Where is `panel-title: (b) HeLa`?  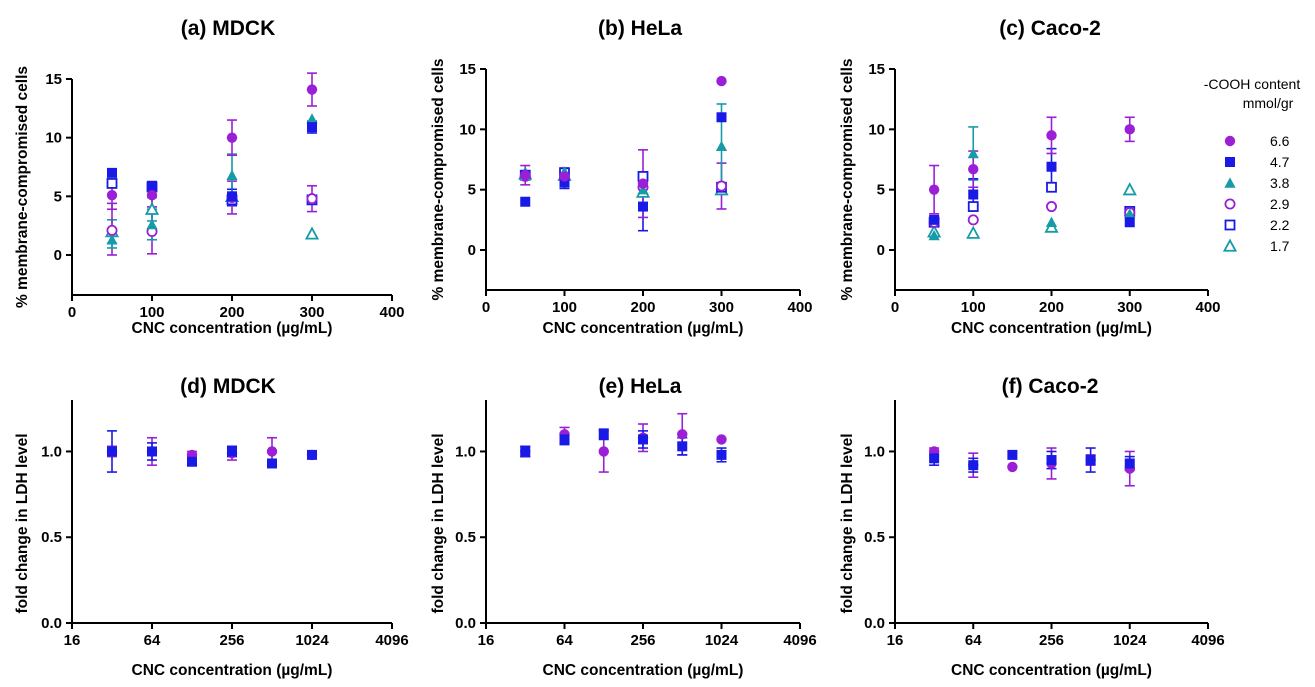 panel-title: (b) HeLa is located at coordinates (640, 28).